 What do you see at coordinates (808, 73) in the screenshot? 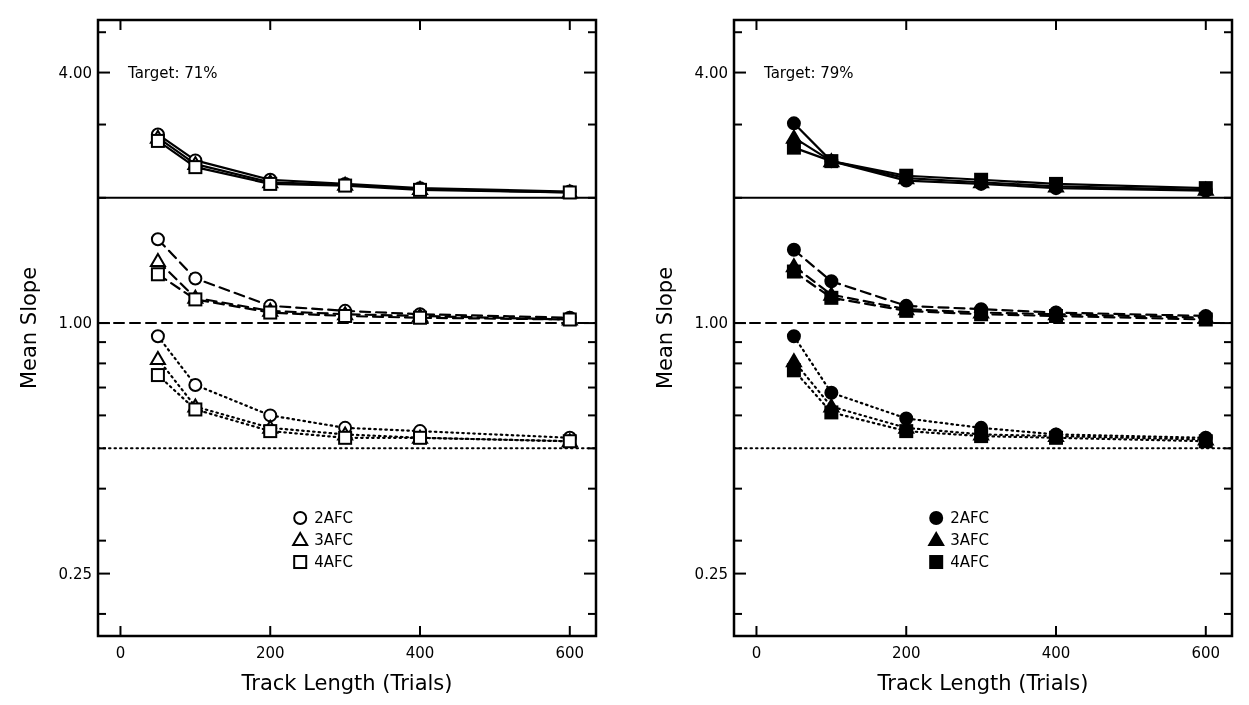
I see `annotation: Target: 79%` at bounding box center [808, 73].